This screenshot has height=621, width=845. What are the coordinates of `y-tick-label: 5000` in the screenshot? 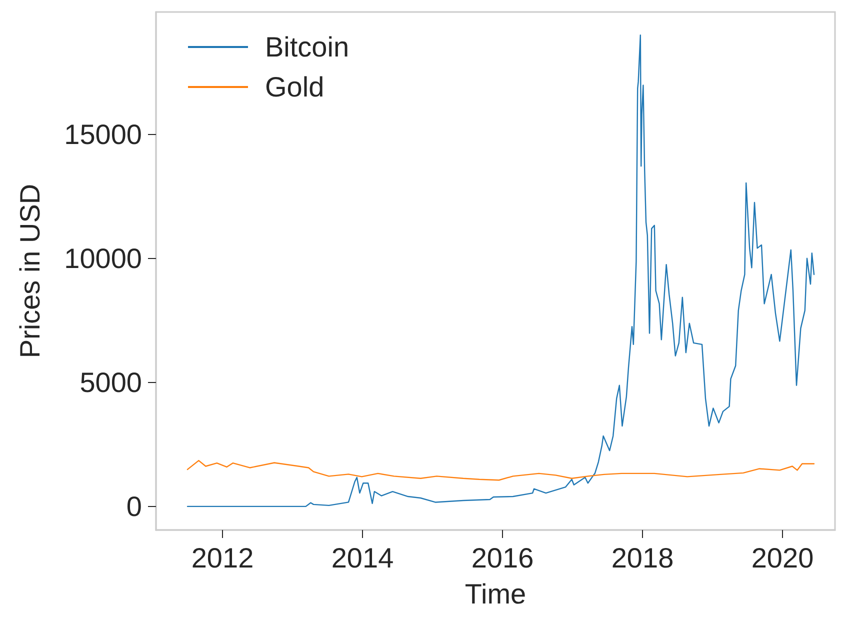 It's located at (111, 382).